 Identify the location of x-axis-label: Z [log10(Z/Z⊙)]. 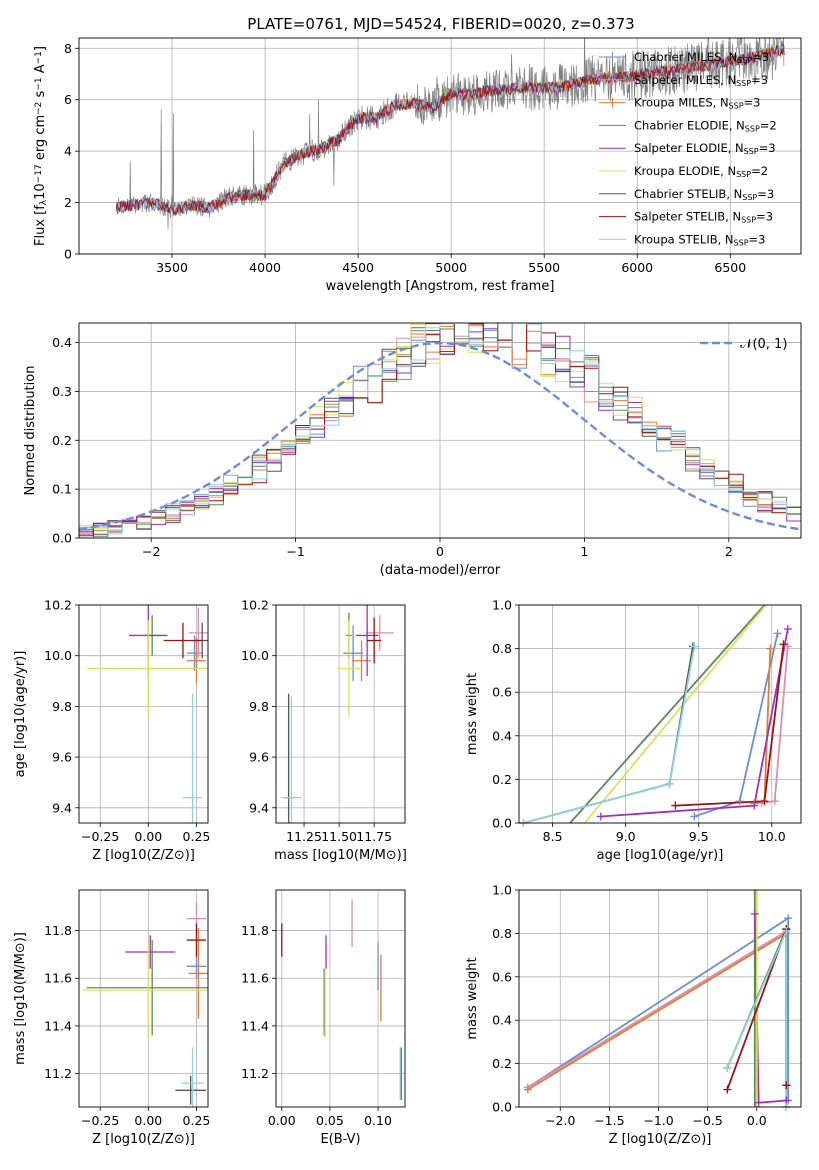
(143, 855).